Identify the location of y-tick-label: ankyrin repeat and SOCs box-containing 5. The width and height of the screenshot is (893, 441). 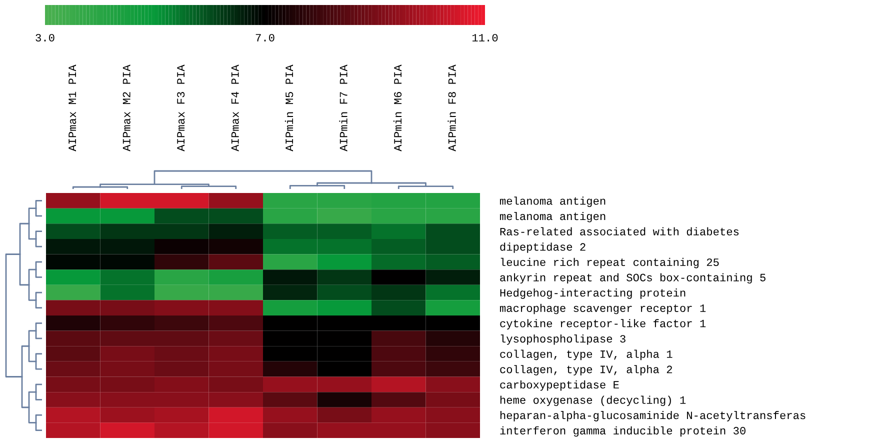
(633, 278).